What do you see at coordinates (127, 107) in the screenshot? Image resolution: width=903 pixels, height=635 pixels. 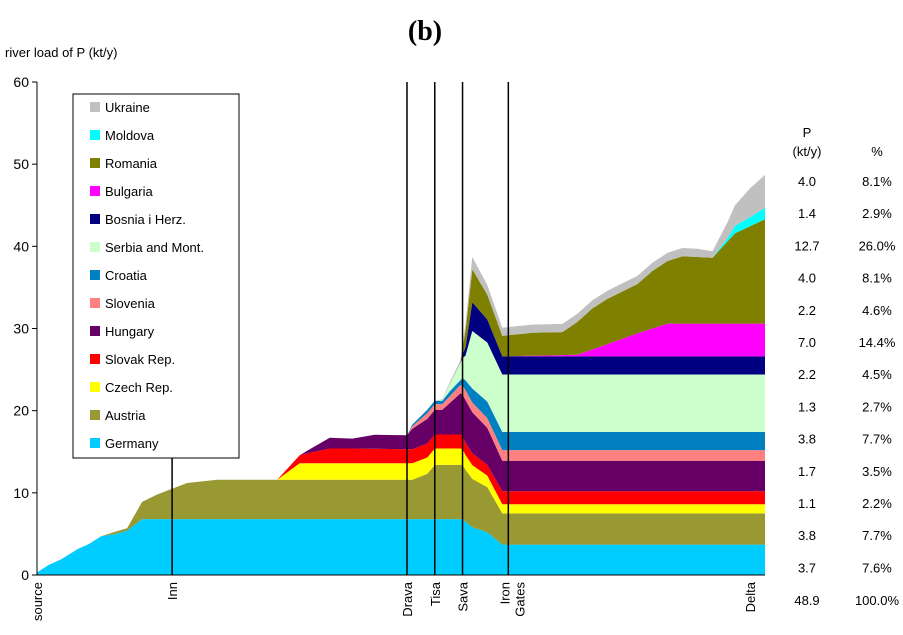 I see `legend-label: Ukraine` at bounding box center [127, 107].